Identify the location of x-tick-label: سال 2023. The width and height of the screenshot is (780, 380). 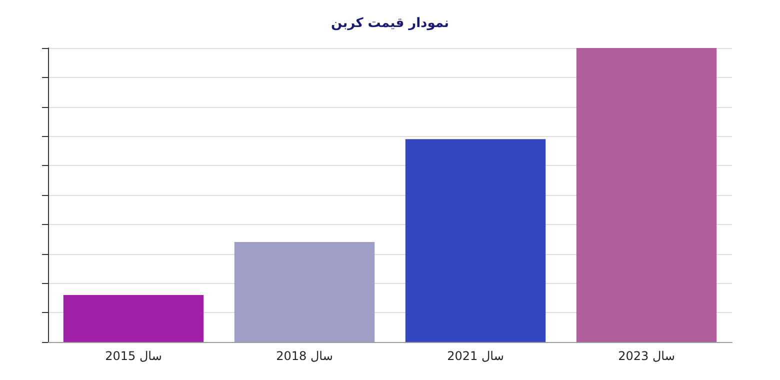
(646, 356).